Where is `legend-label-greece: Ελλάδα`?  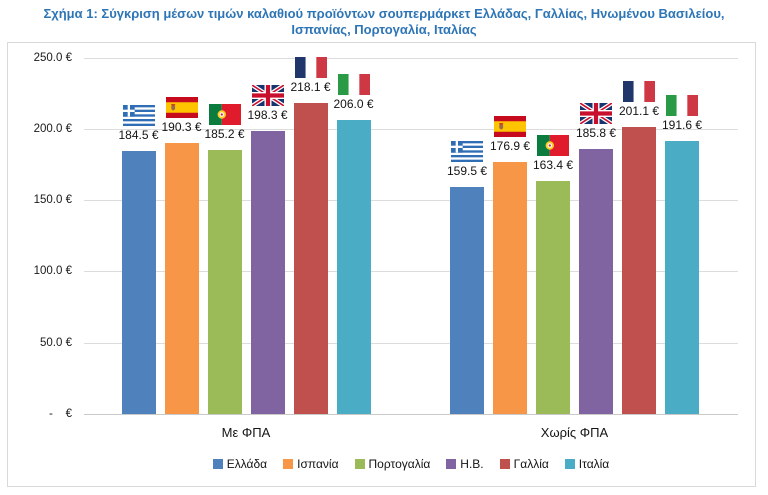 legend-label-greece: Ελλάδα is located at coordinates (247, 464).